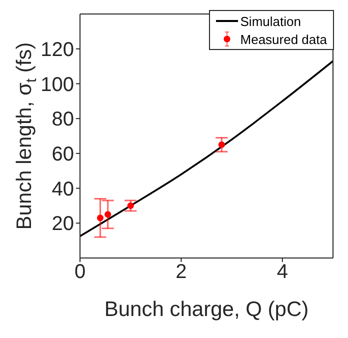 The height and width of the screenshot is (338, 348). I want to click on x-axis-title: Bunch charge, Q (pC), so click(206, 309).